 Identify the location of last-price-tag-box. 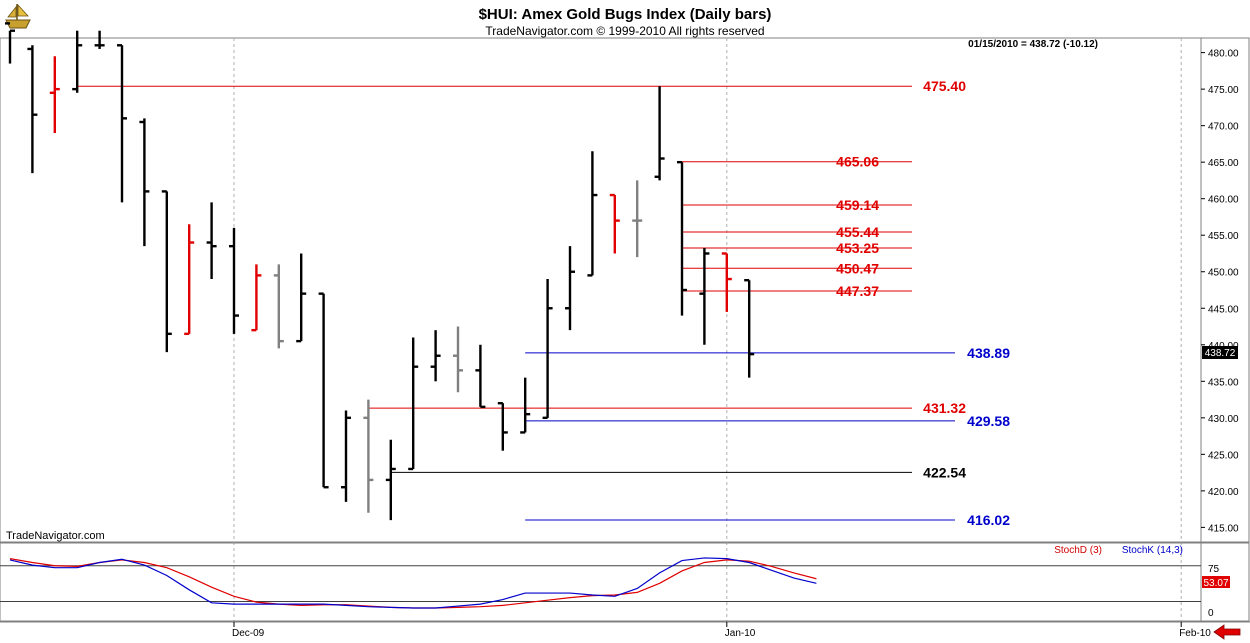
(1220, 352).